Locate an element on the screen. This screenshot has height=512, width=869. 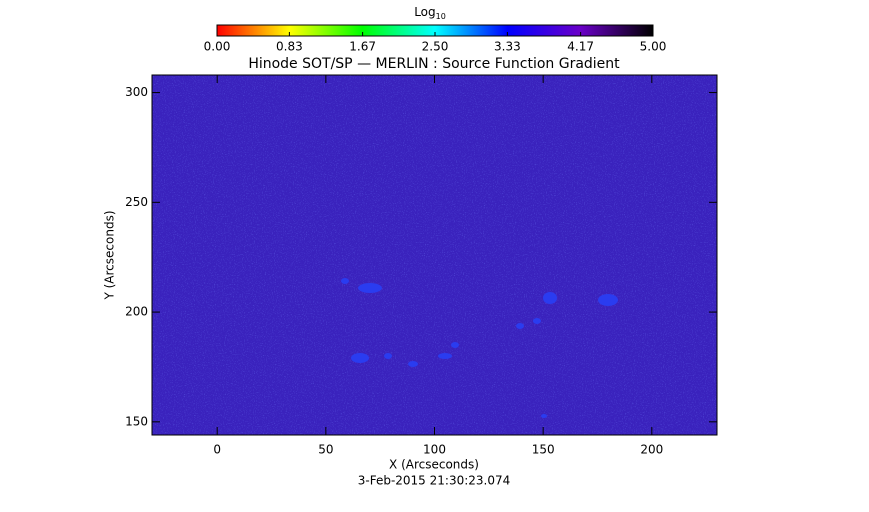
x-tick-label: 100 is located at coordinates (434, 450).